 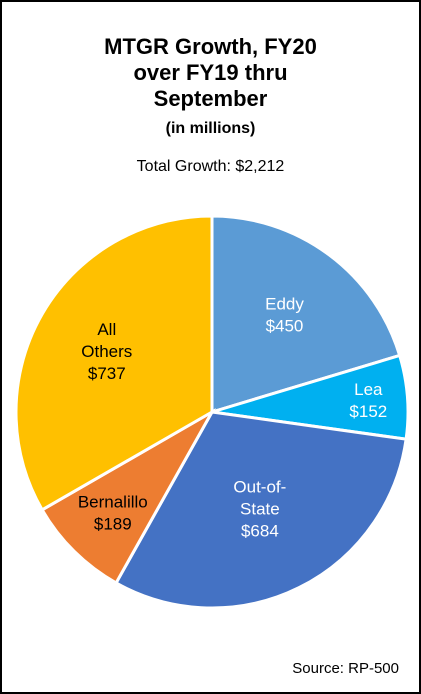 I want to click on slice-label-3: Bernalillo $189, so click(x=113, y=512).